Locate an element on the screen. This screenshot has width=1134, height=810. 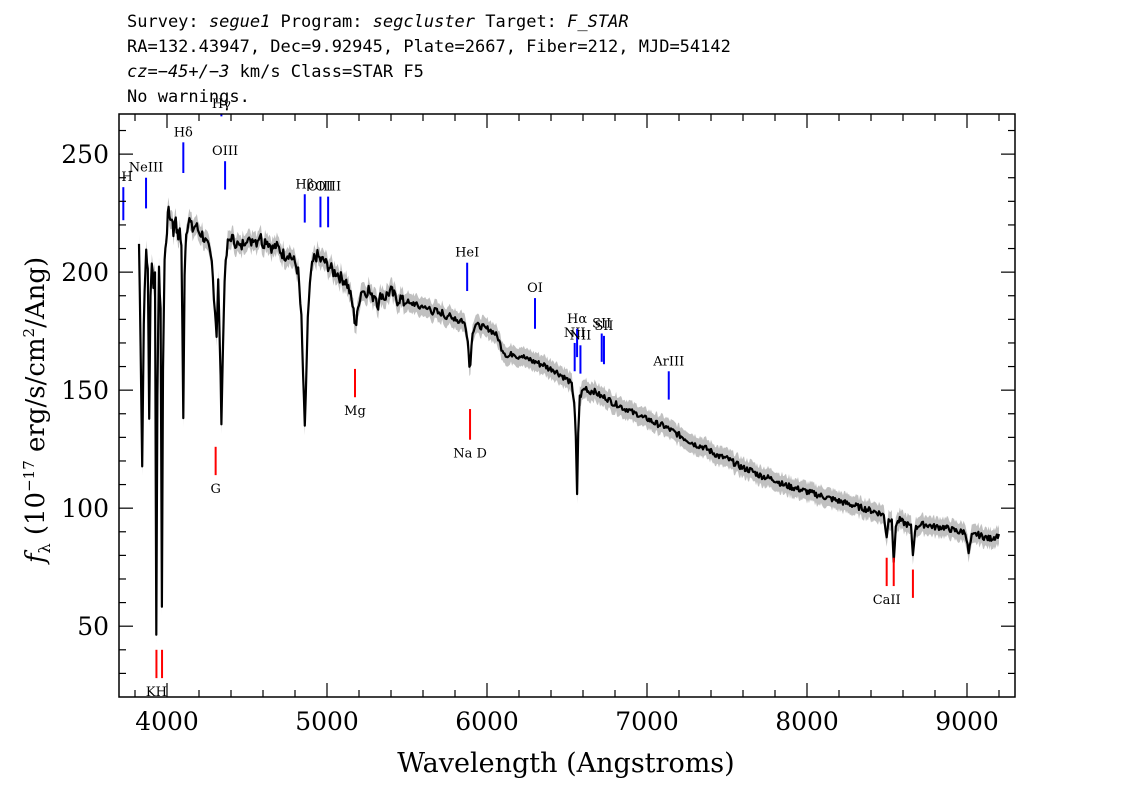
emission-line-label: ArIII is located at coordinates (668, 361).